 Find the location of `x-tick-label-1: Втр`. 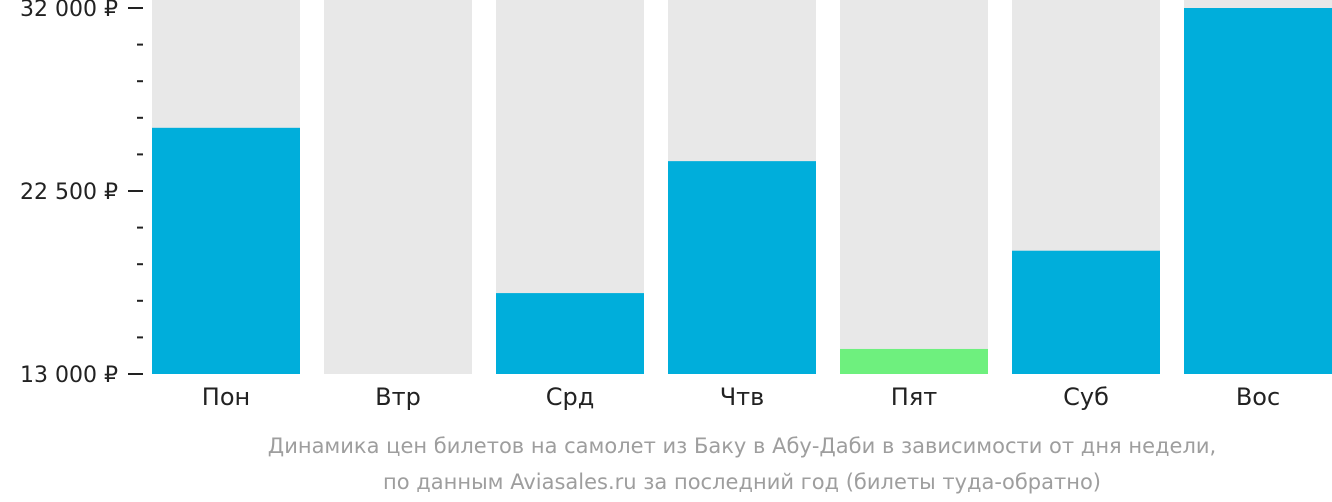

x-tick-label-1: Втр is located at coordinates (398, 397).